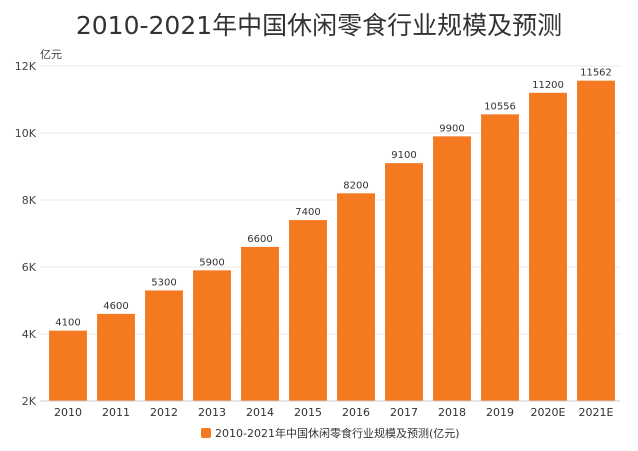  I want to click on bar-value-label: 10556, so click(500, 106).